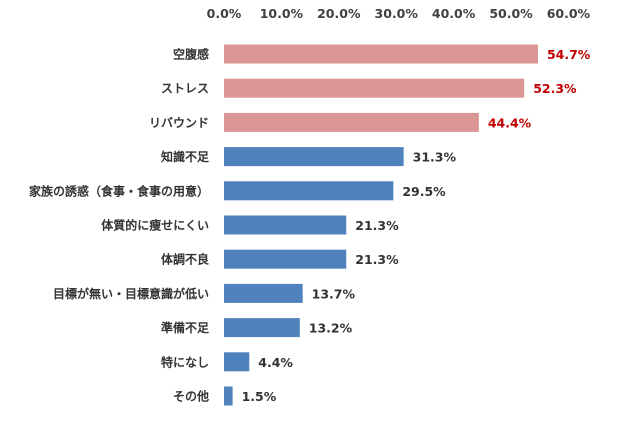  What do you see at coordinates (259, 396) in the screenshot?
I see `data-label: 1.5%` at bounding box center [259, 396].